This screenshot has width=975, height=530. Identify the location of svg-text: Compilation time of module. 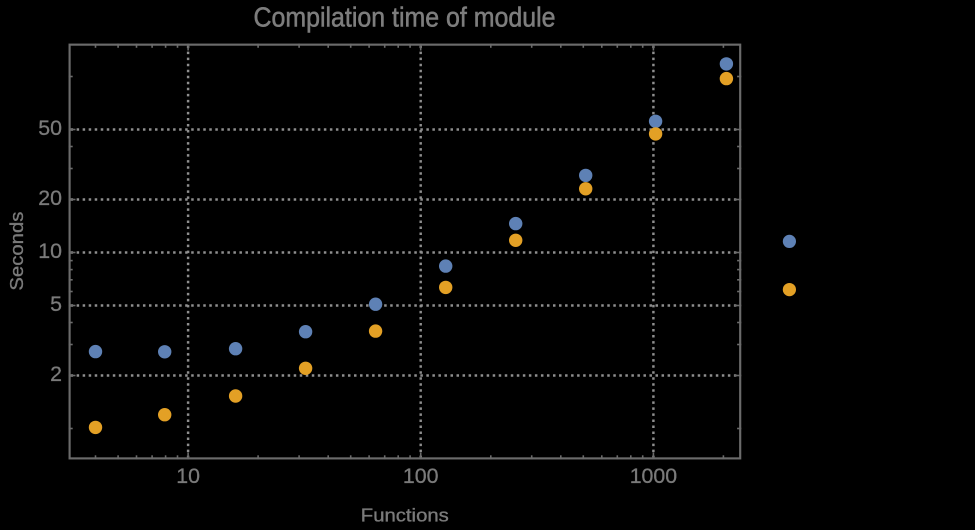
(405, 17).